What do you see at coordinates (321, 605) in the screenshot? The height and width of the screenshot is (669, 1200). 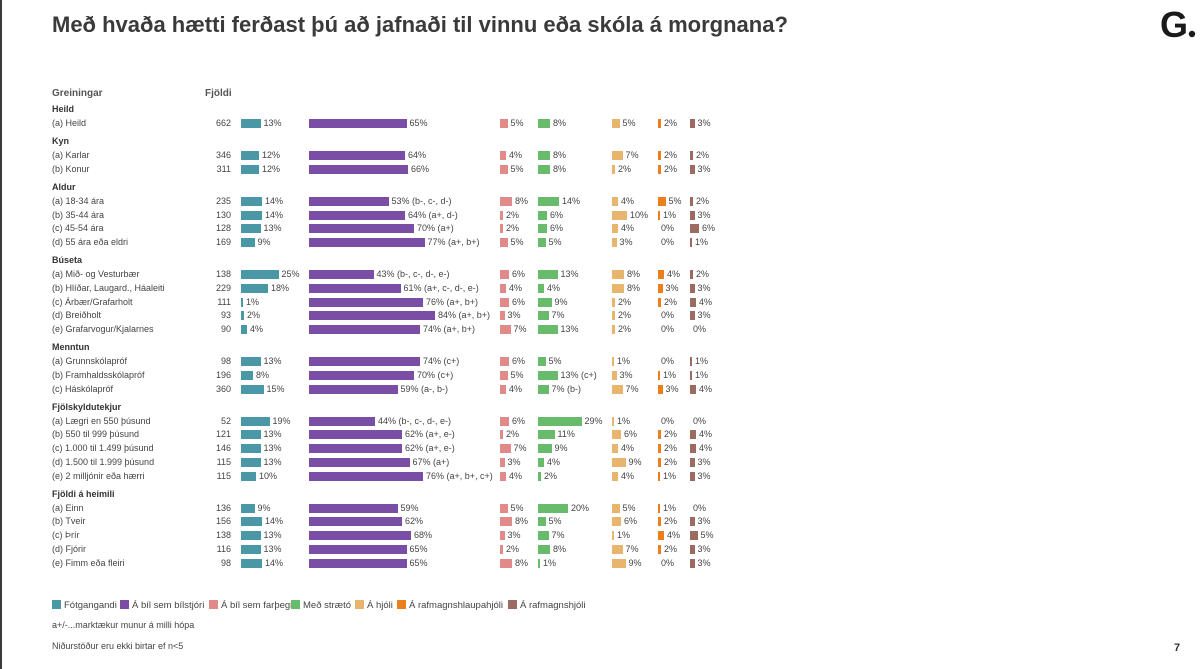 I see `legend-item: Með strætó` at bounding box center [321, 605].